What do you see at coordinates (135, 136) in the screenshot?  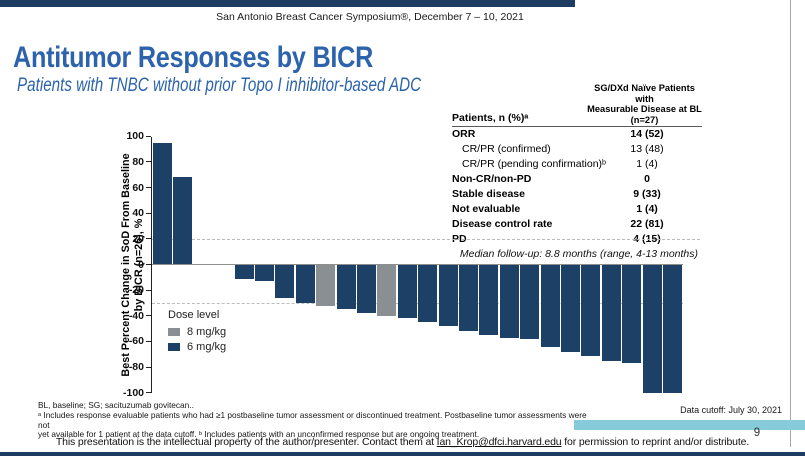 I see `y-axis-tick-label: 100` at bounding box center [135, 136].